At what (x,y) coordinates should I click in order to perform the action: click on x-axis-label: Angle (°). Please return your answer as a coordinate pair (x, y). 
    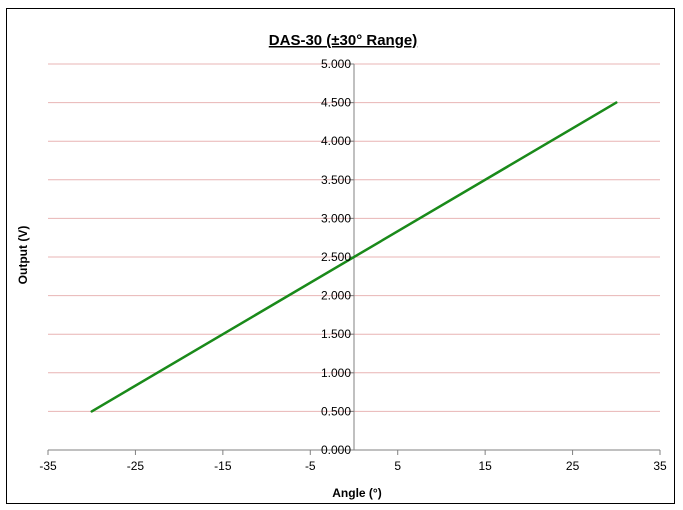
    Looking at the image, I should click on (356, 493).